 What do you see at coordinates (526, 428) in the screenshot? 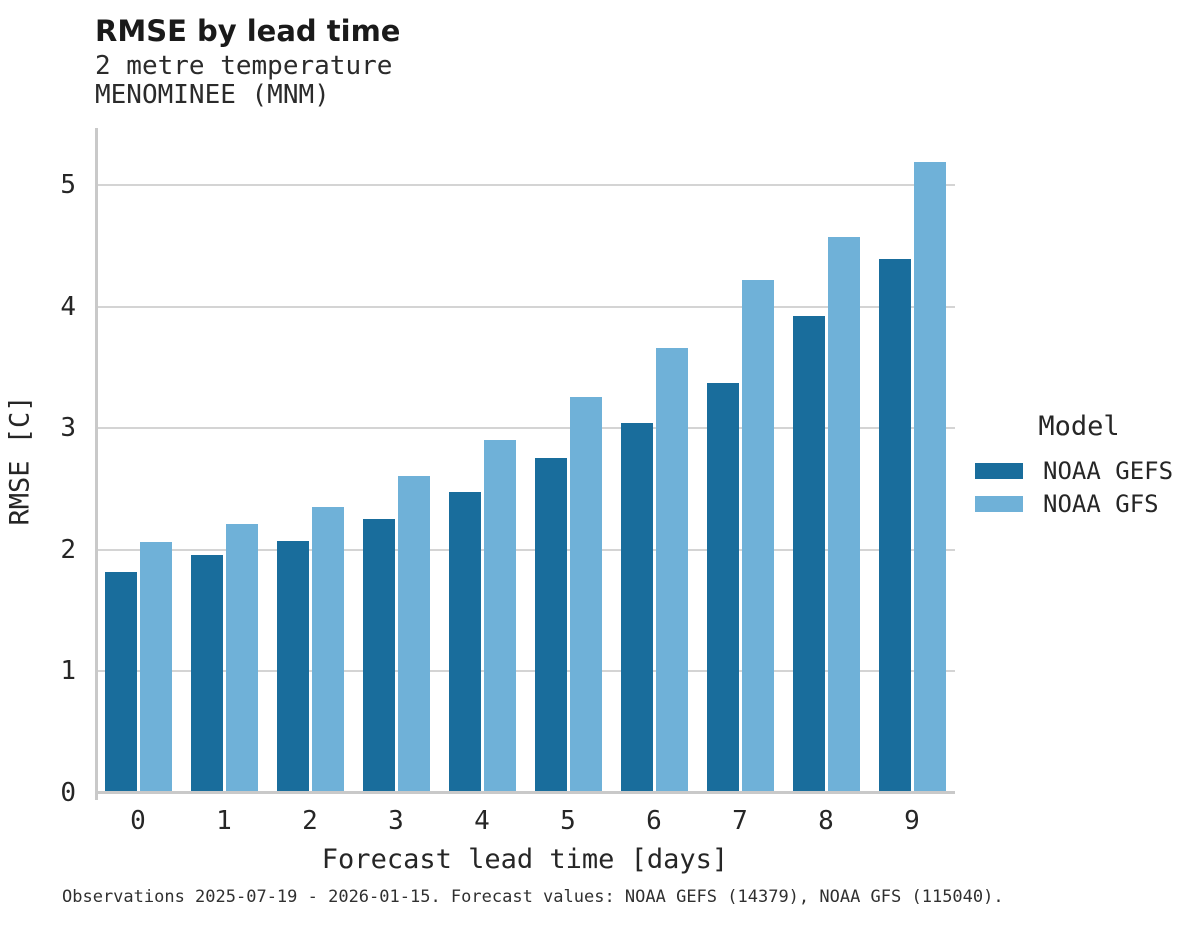
I see `gridline-y3` at bounding box center [526, 428].